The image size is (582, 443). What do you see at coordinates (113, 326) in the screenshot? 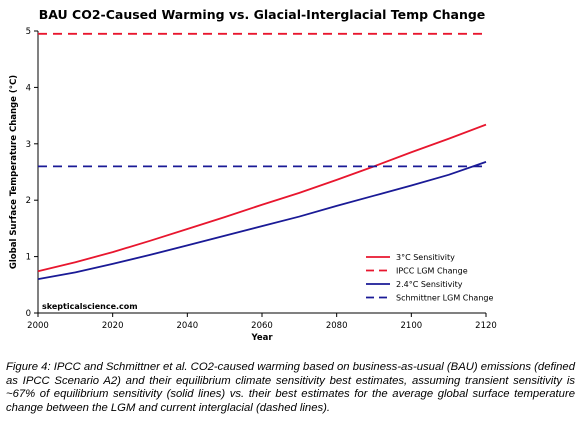
I see `x-tick-label: 2020` at bounding box center [113, 326].